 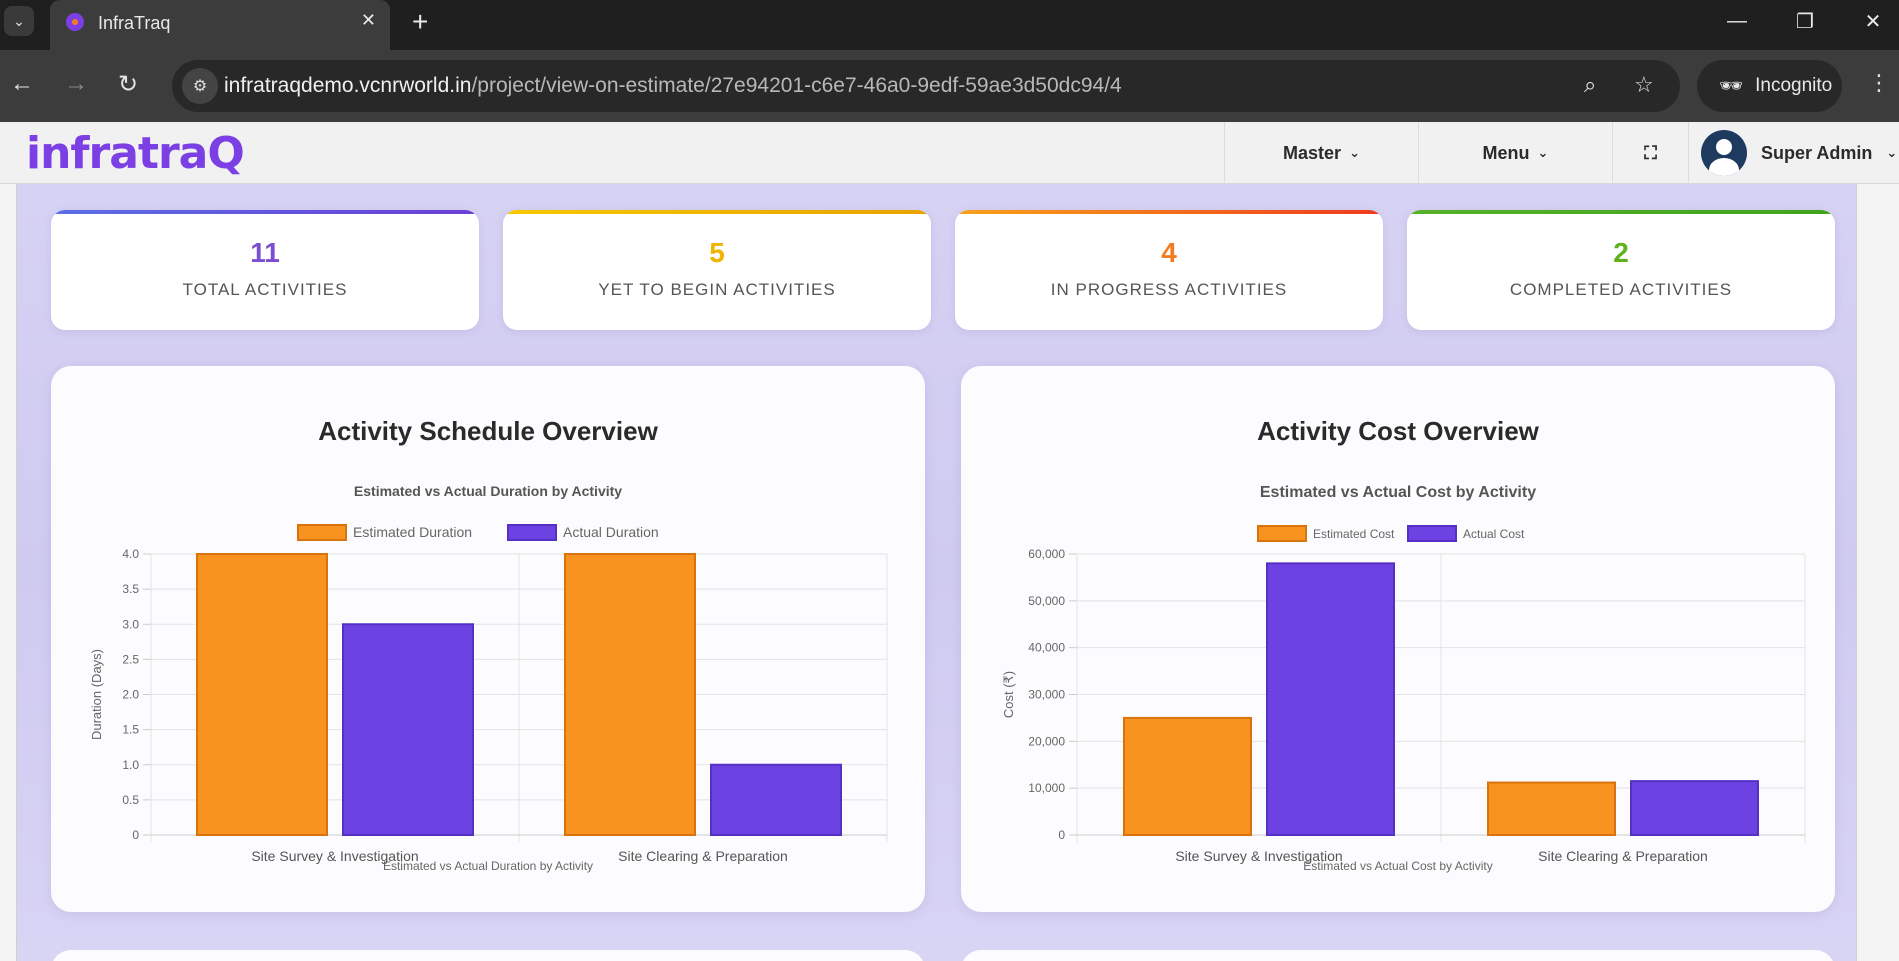 I want to click on stat-value: 11, so click(x=265, y=252).